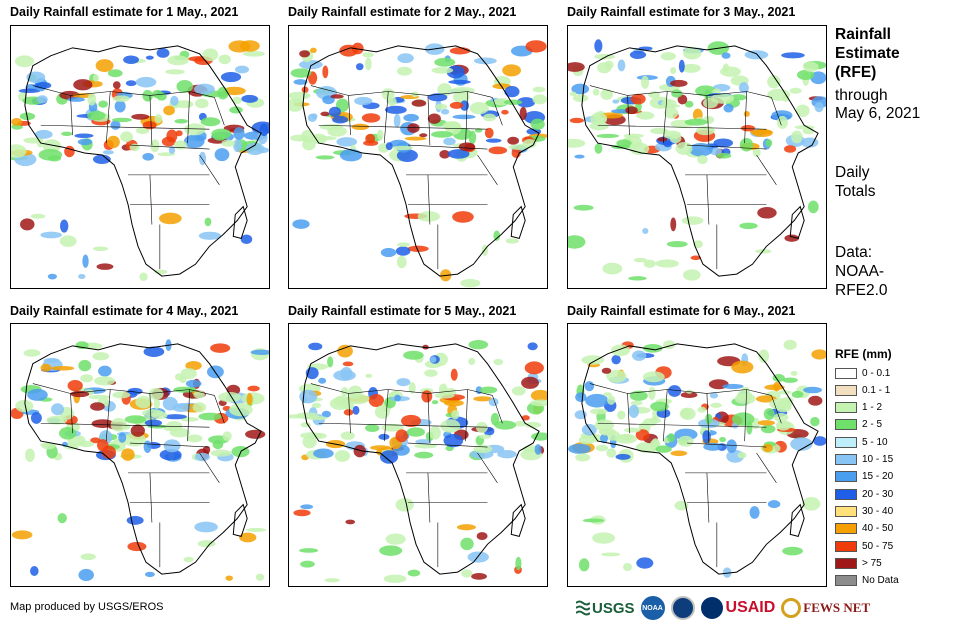  I want to click on legend-label: 20 - 30, so click(878, 494).